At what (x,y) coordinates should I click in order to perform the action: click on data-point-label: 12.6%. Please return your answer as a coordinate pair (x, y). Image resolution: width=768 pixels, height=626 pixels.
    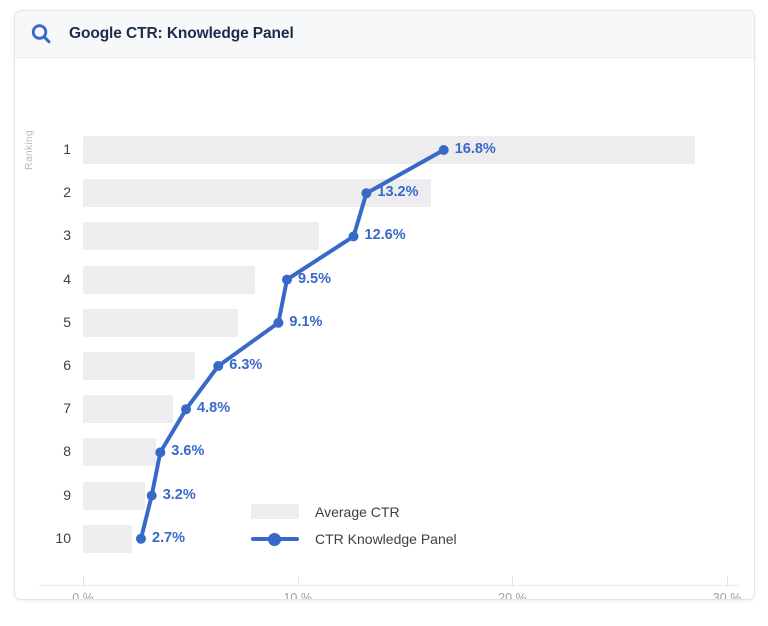
    Looking at the image, I should click on (385, 235).